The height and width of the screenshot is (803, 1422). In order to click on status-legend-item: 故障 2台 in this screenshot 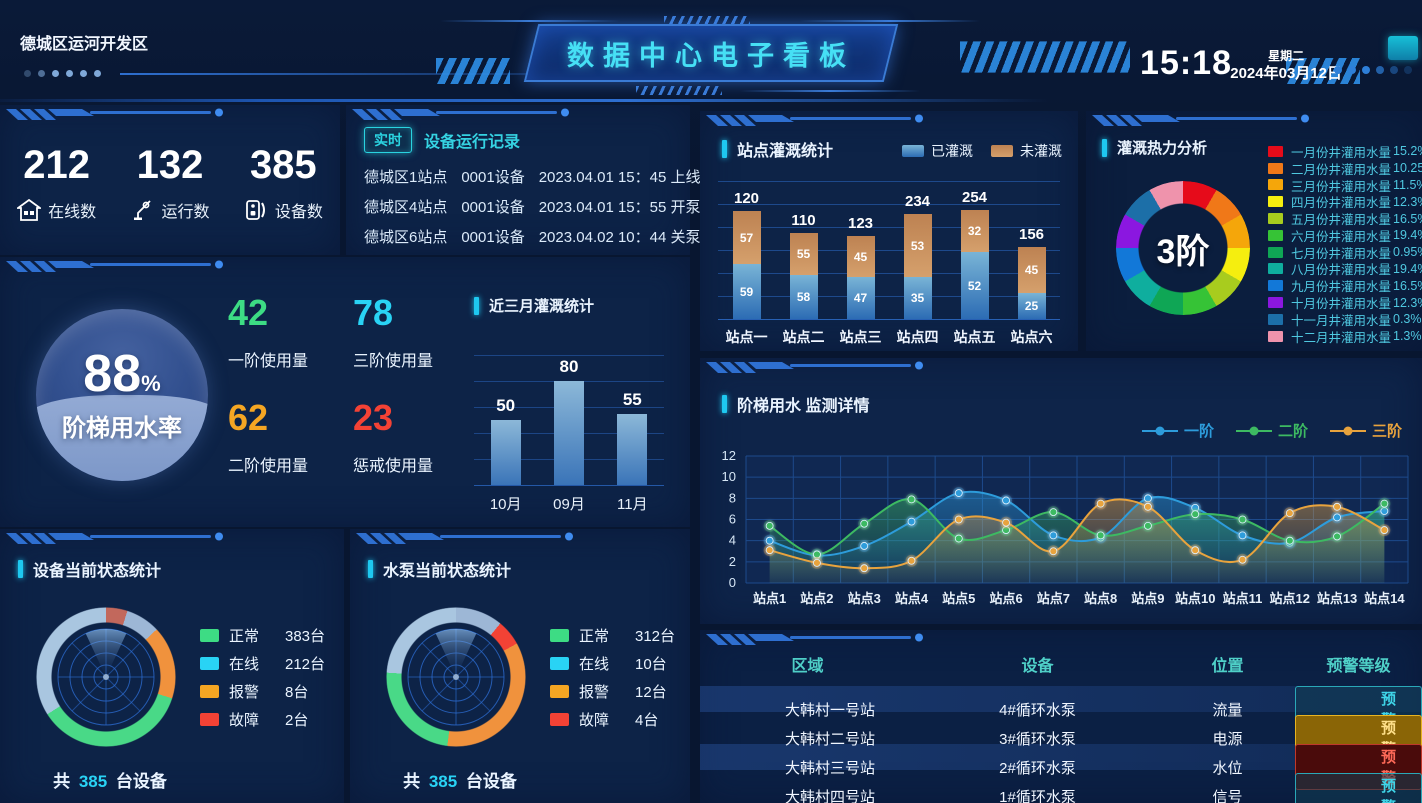, I will do `click(262, 719)`.